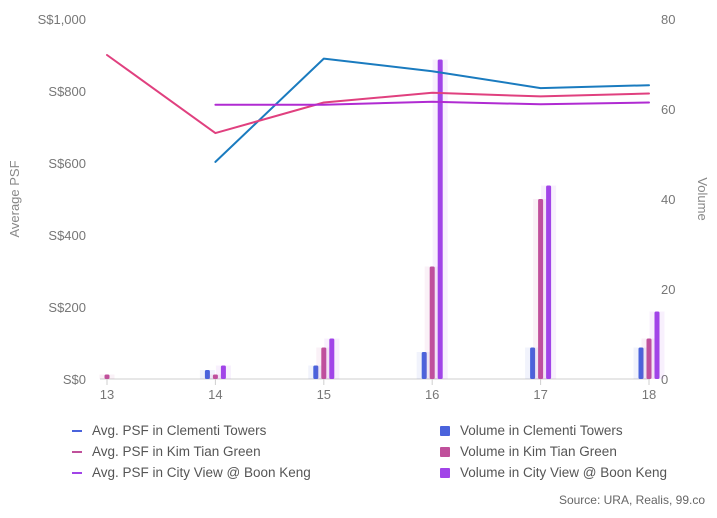 This screenshot has height=518, width=717. I want to click on x-tick-label-3: 16, so click(432, 394).